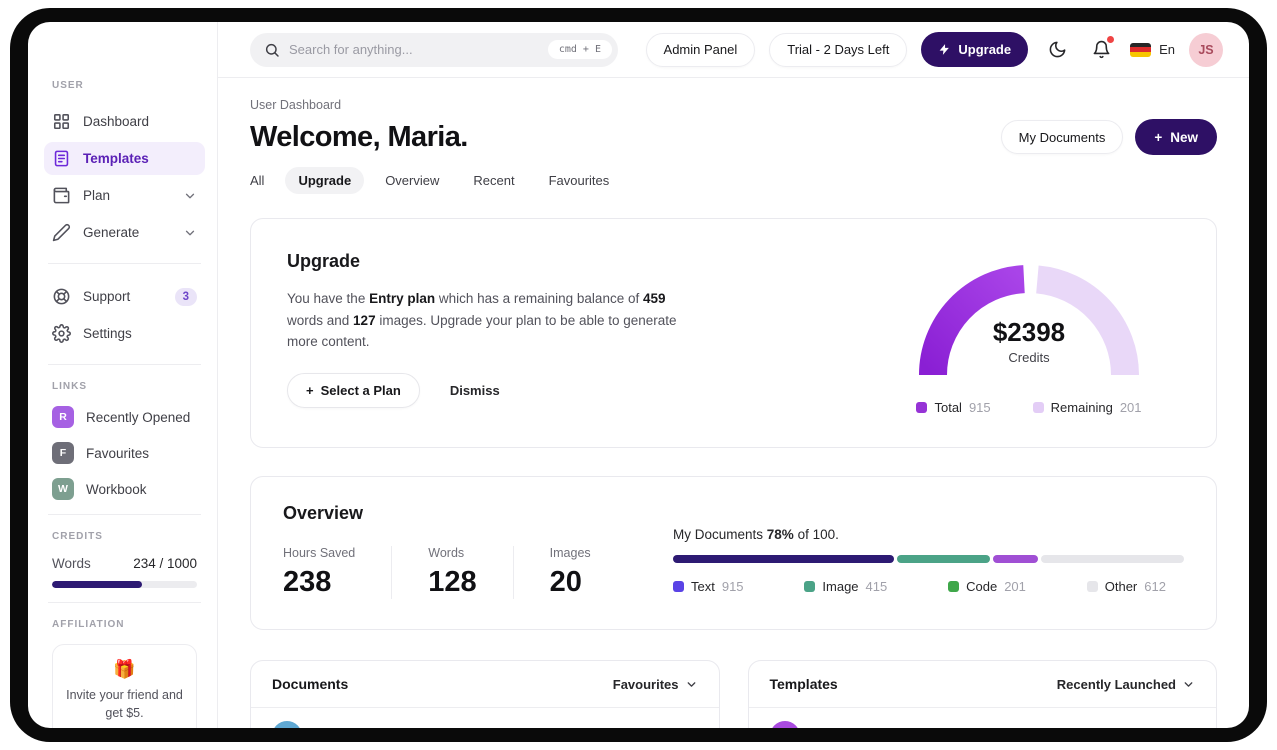 The image size is (1277, 750). What do you see at coordinates (310, 684) in the screenshot?
I see `documents-card-title: Documents` at bounding box center [310, 684].